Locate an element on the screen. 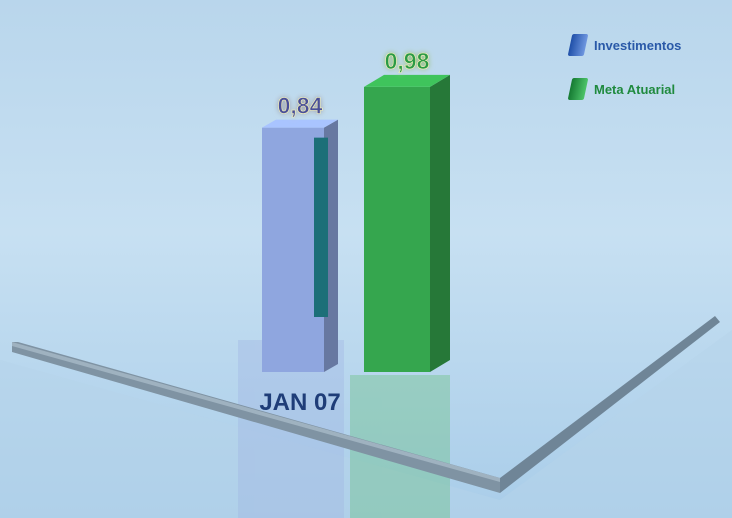 The width and height of the screenshot is (732, 518). depth-axis-slab is located at coordinates (610, 404).